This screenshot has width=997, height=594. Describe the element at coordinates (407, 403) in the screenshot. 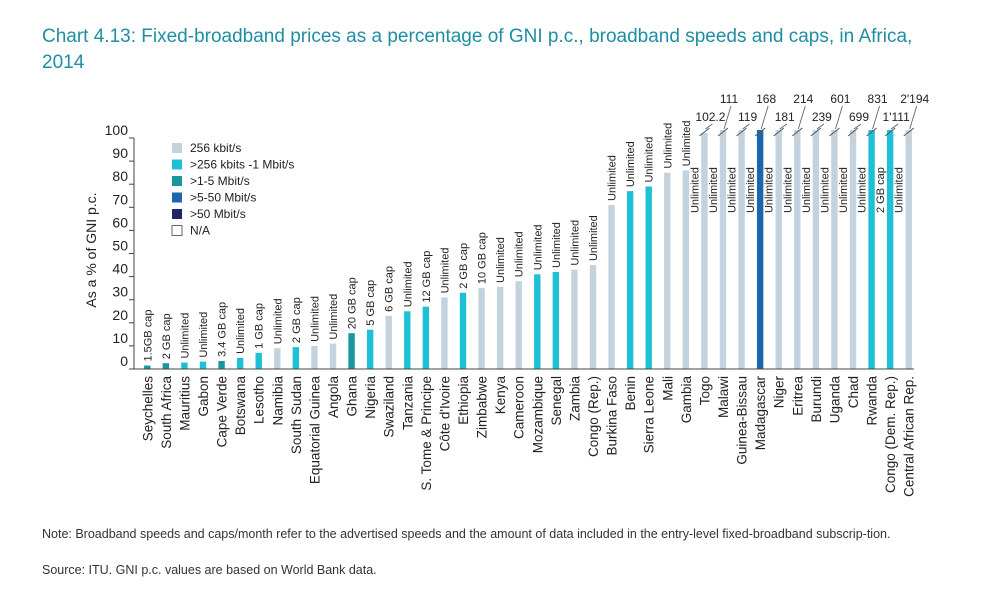

I see `x-tick-label: Tanzania` at that location.